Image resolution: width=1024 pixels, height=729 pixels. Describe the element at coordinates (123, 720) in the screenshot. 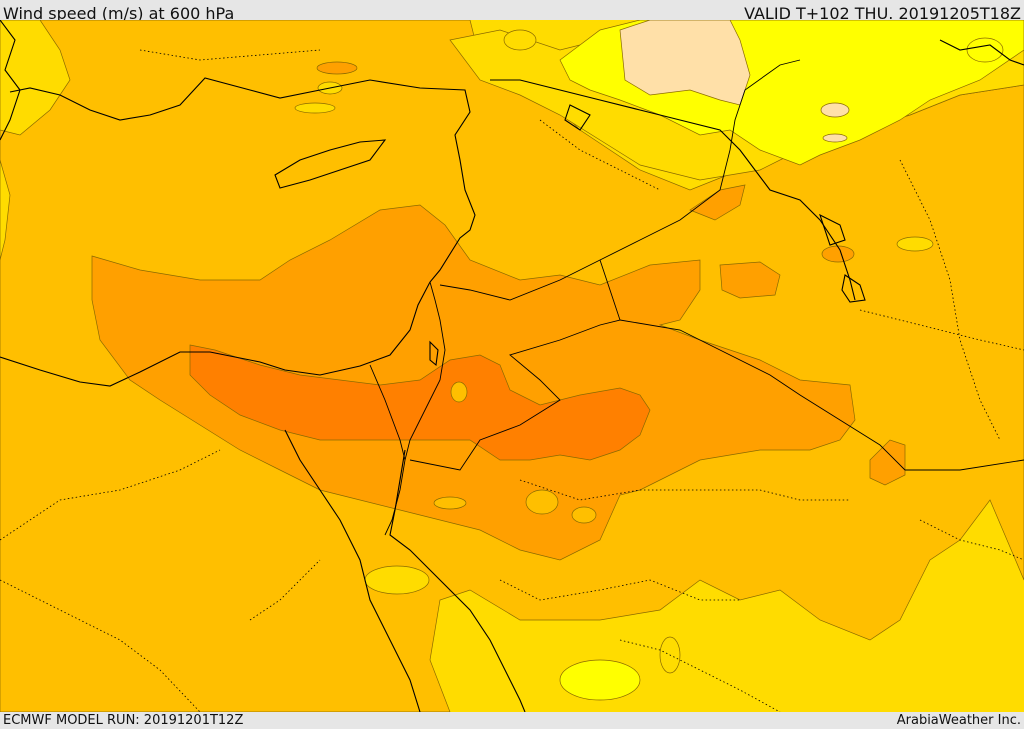

I see `model-run-label: ECMWF MODEL RUN: 20191201T12Z` at that location.